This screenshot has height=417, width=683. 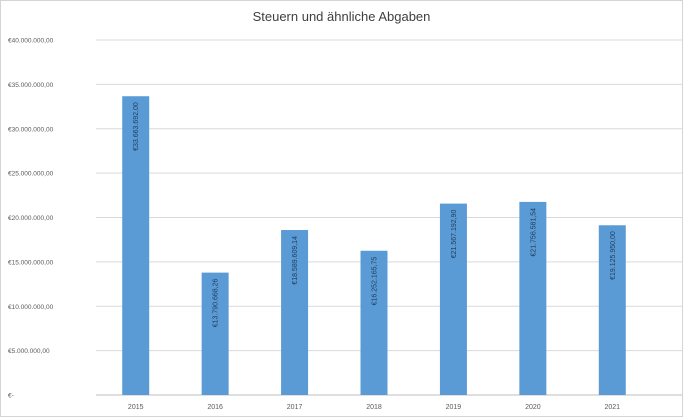 I want to click on bar-2017, so click(x=295, y=312).